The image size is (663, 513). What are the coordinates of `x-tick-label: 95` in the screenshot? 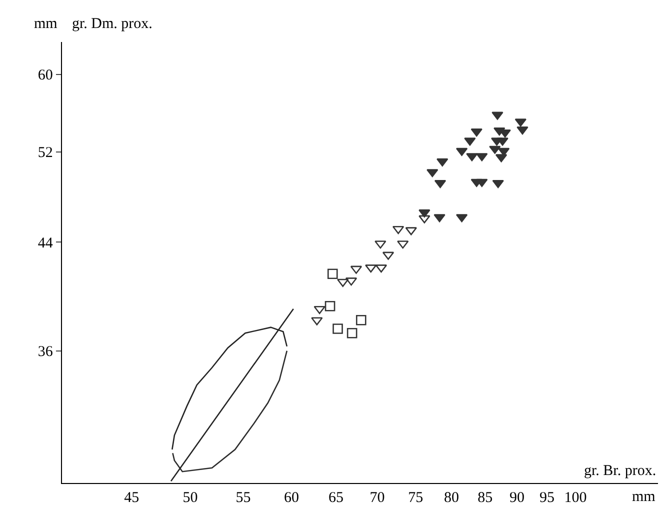 It's located at (546, 498).